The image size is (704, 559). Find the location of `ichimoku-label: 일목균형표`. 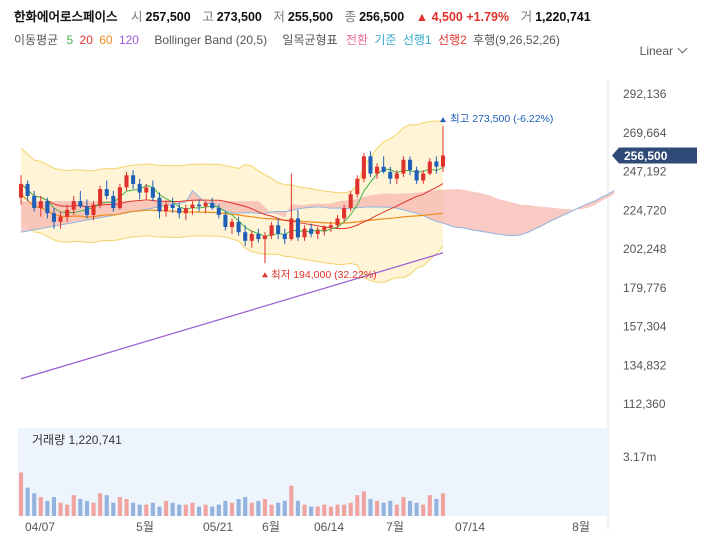

ichimoku-label: 일목균형표 is located at coordinates (310, 40).